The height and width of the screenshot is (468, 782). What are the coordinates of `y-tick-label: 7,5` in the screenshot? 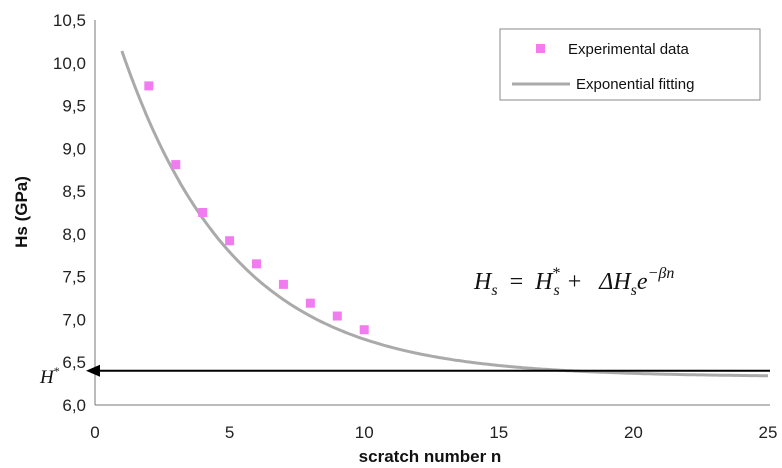 It's located at (74, 277).